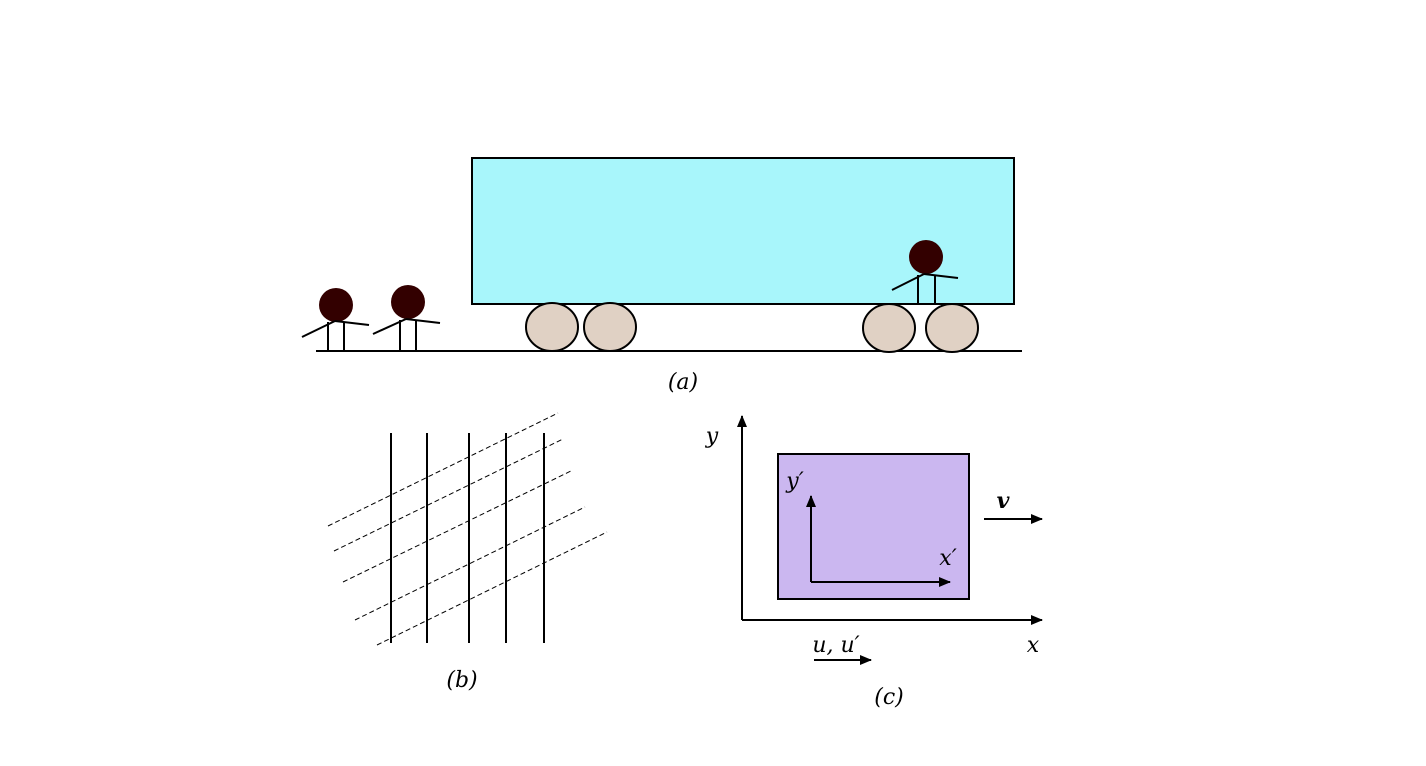 The width and height of the screenshot is (1426, 766). What do you see at coordinates (1003, 501) in the screenshot?
I see `velocity-label: v` at bounding box center [1003, 501].